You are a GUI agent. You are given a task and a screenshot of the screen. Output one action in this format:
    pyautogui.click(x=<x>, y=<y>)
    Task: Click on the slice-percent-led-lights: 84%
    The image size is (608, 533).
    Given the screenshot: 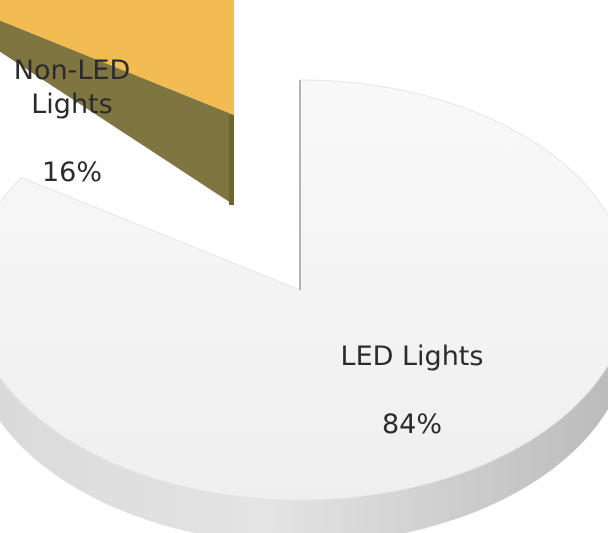 What is the action you would take?
    pyautogui.click(x=411, y=424)
    